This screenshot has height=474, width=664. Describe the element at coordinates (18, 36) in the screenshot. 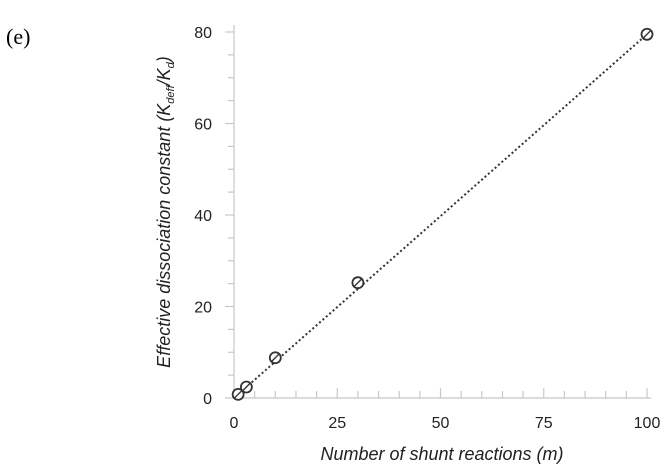

I see `panel-label: (e)` at that location.